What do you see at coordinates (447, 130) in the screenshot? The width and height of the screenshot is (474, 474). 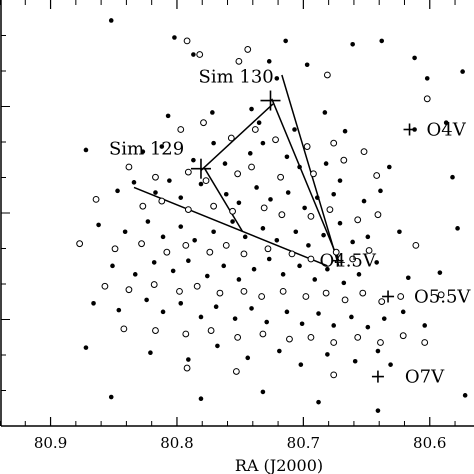 I see `marker-label-2: O4V` at bounding box center [447, 130].